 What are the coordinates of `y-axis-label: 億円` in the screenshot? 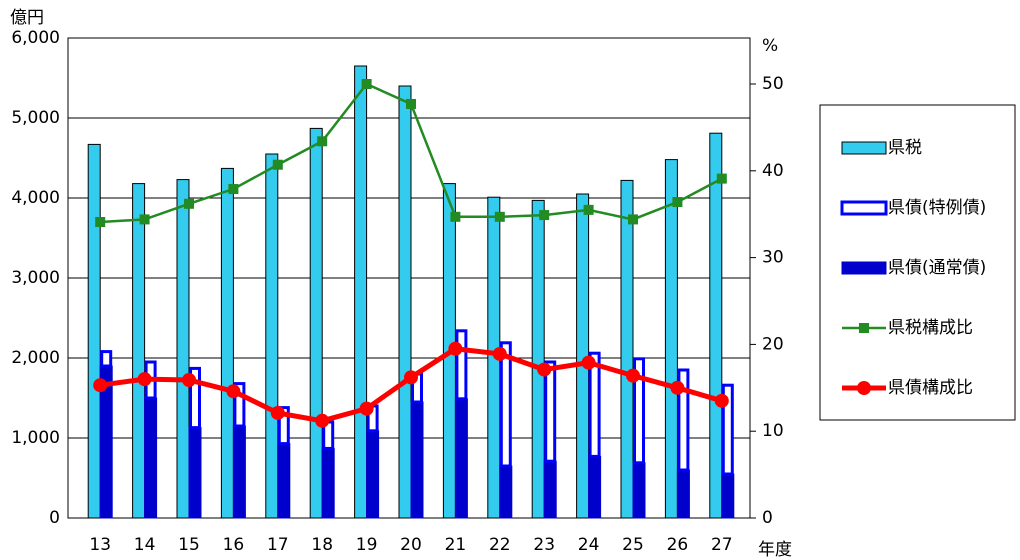 It's located at (27, 18).